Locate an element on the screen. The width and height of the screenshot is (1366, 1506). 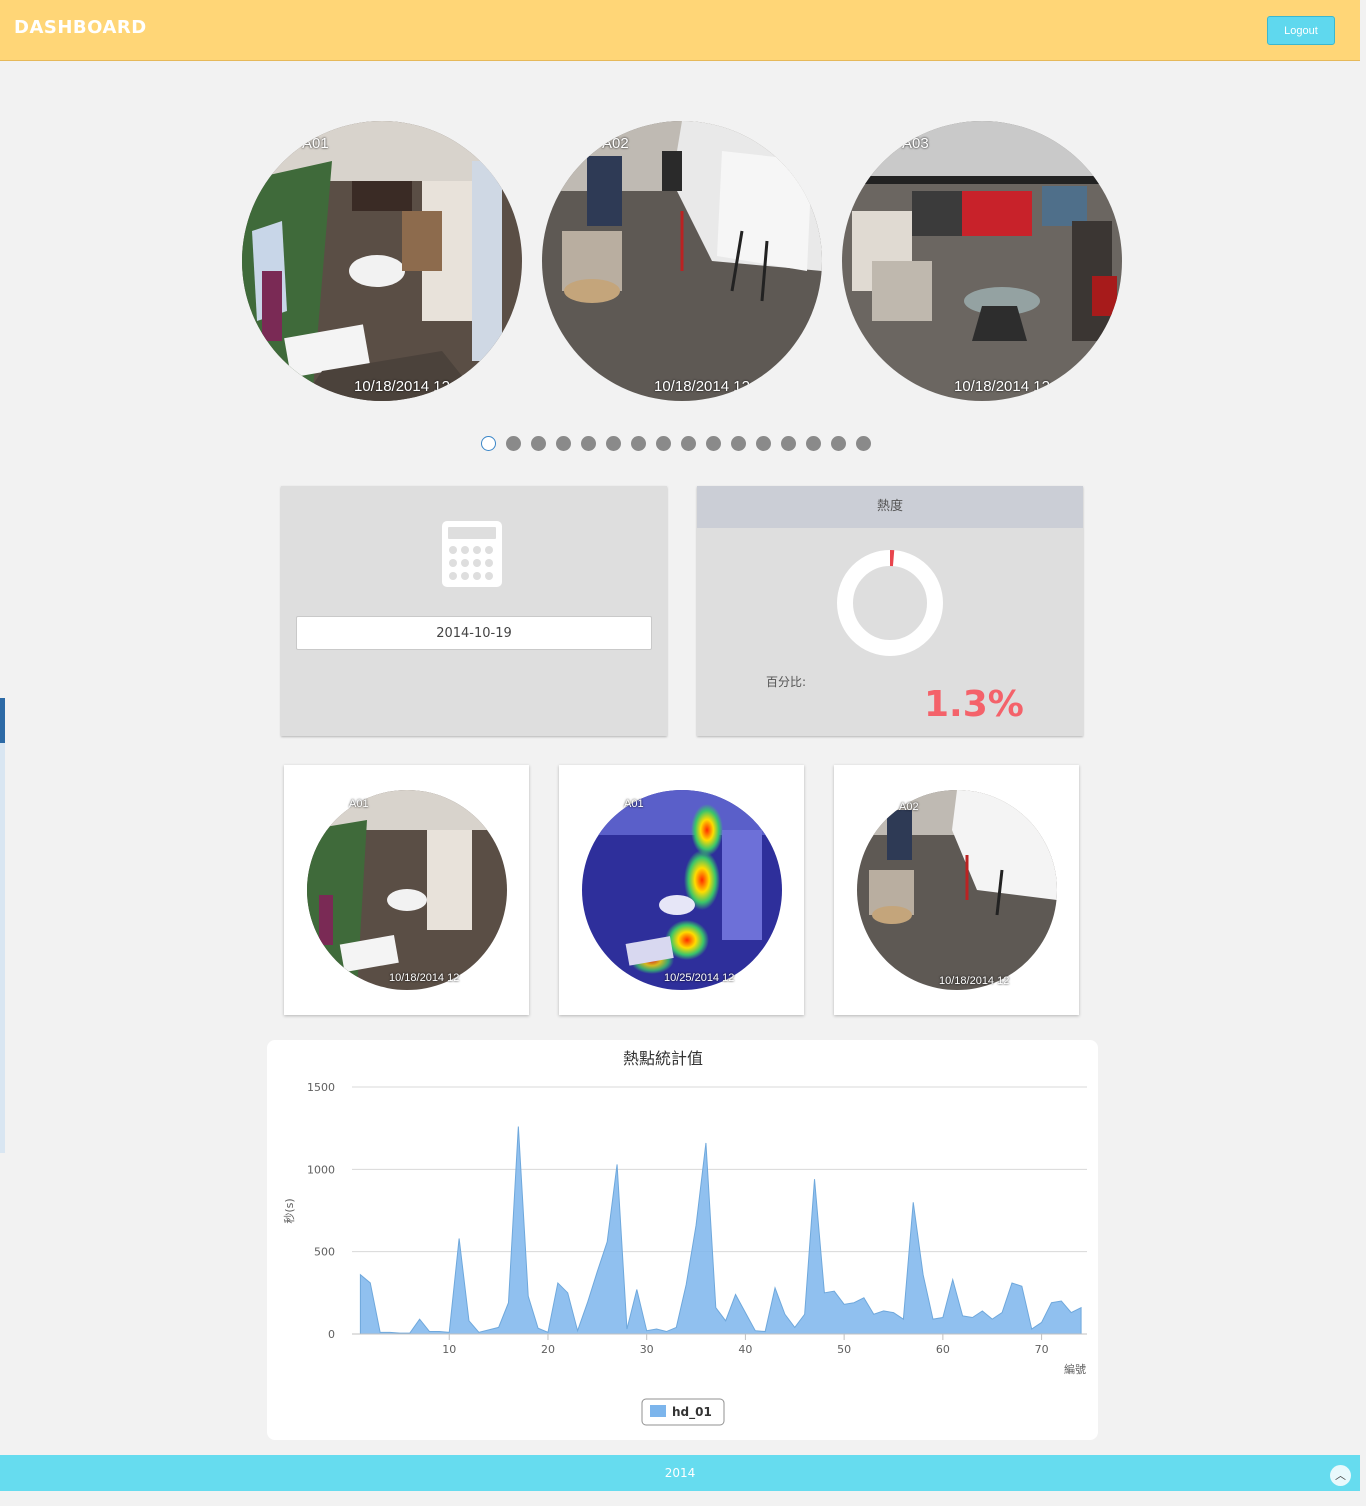
scroll-to-top-button: ︿ is located at coordinates (1340, 1475).